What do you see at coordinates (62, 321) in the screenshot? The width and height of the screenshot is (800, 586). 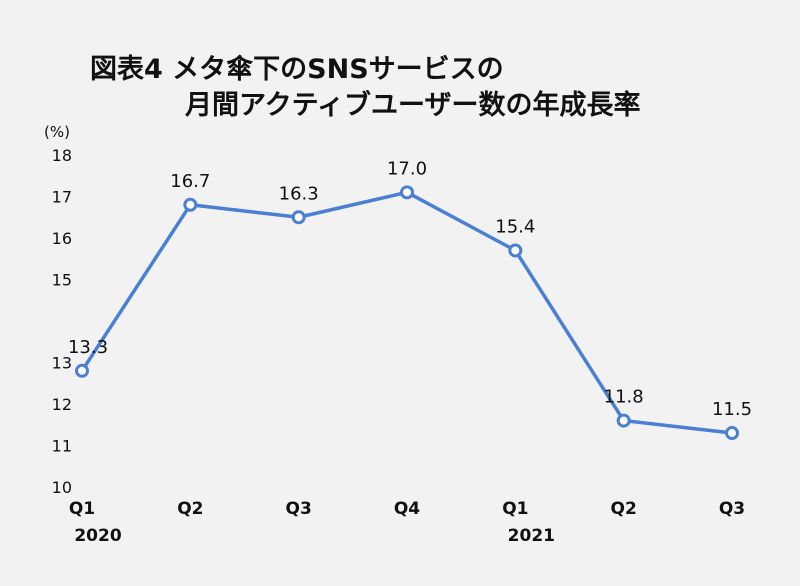 I see `y-axis-ticks: 10 11 12 13 15 16 17 18` at bounding box center [62, 321].